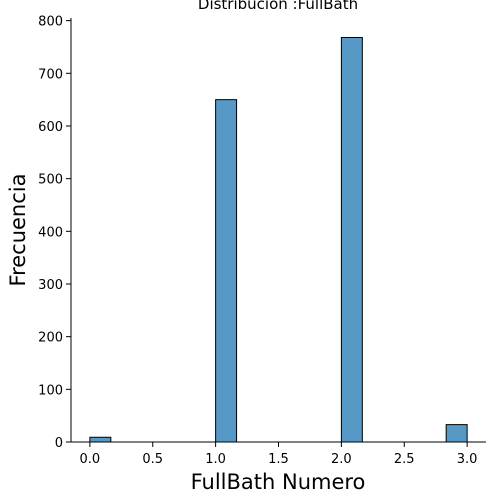 The height and width of the screenshot is (500, 500). Describe the element at coordinates (50, 232) in the screenshot. I see `y-tick-label-4: 400` at that location.